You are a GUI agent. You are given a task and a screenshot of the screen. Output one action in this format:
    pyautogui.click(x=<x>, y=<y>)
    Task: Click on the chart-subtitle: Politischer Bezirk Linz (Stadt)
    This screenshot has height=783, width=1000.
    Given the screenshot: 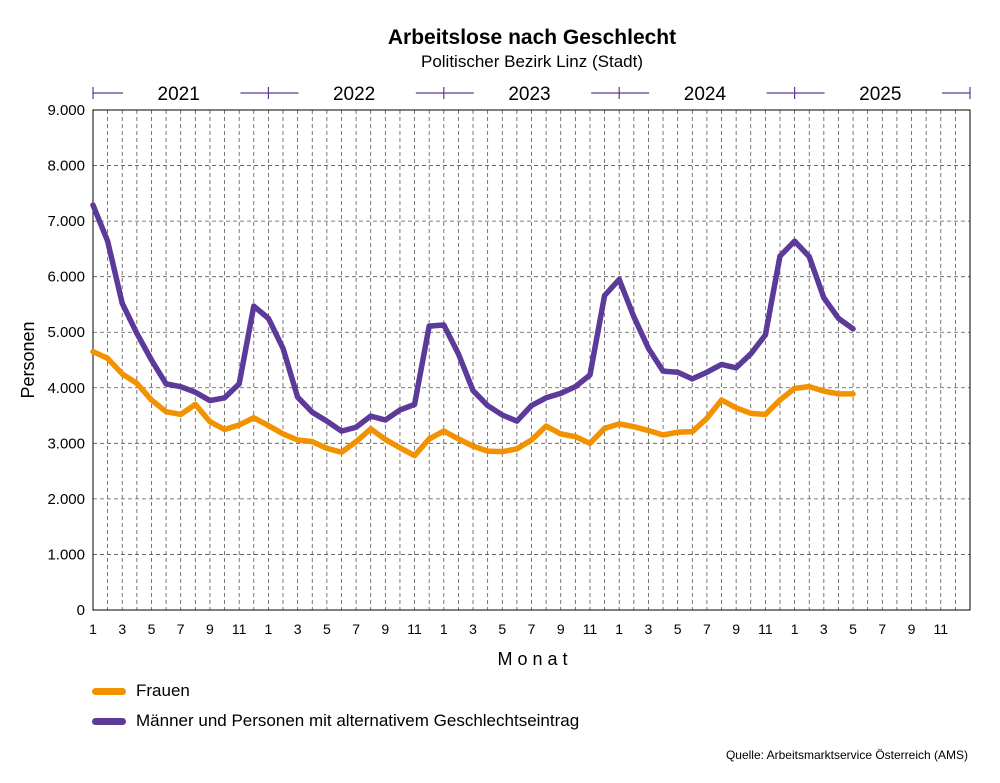 What is the action you would take?
    pyautogui.click(x=532, y=61)
    